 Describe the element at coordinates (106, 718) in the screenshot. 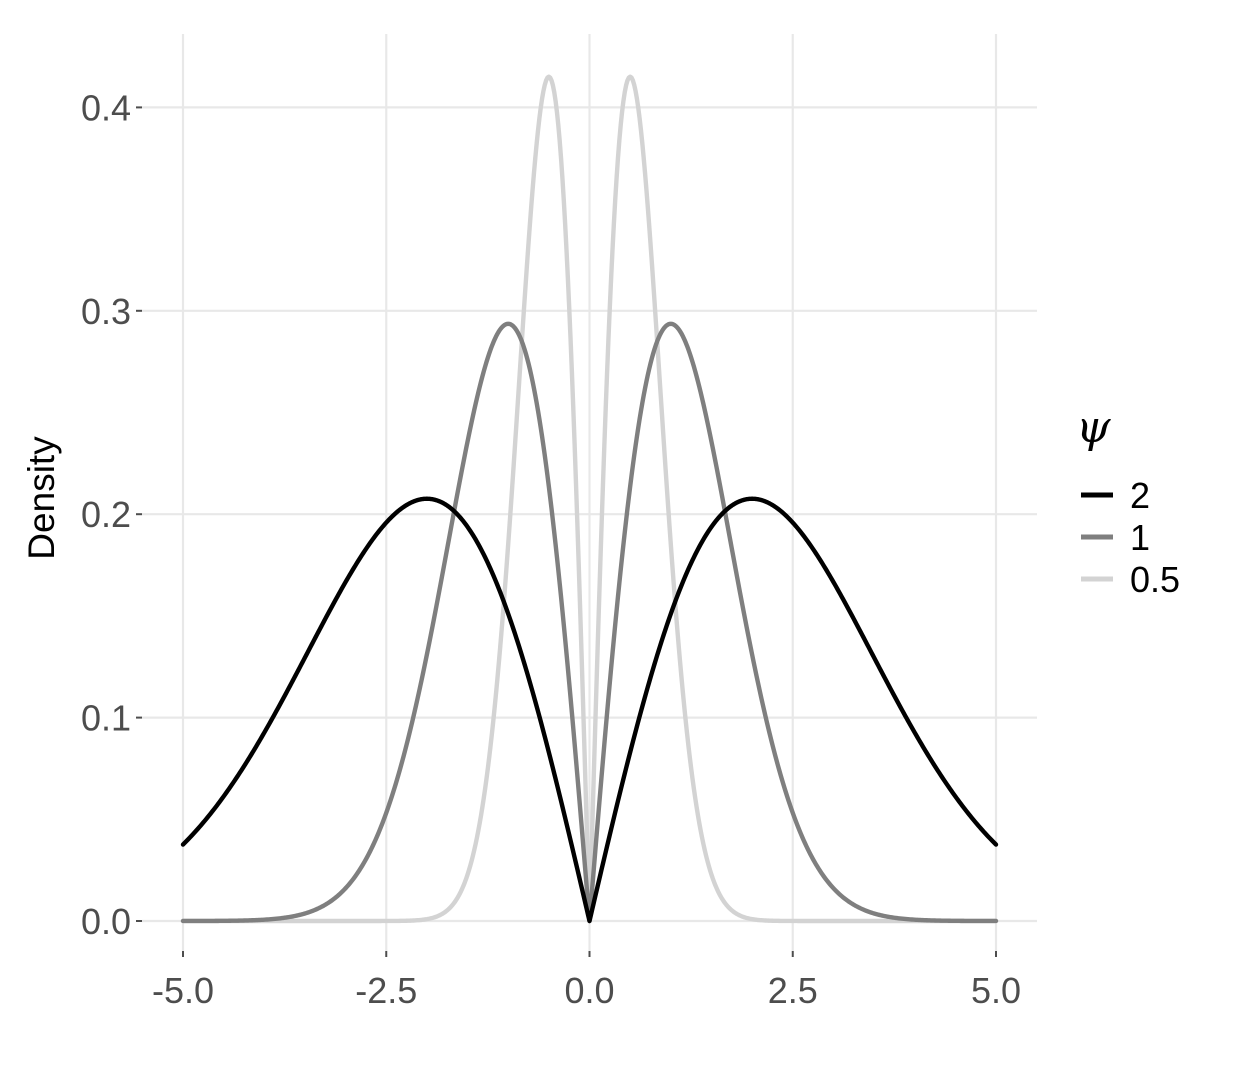

I see `y-tick-label: 0.1` at that location.